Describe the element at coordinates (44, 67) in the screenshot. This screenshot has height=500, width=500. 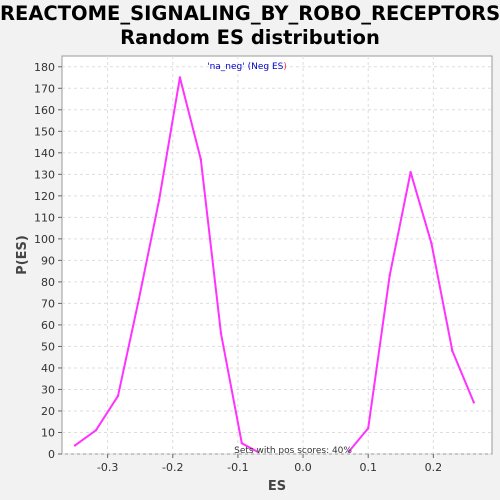
I see `y-tick-label: 180` at that location.